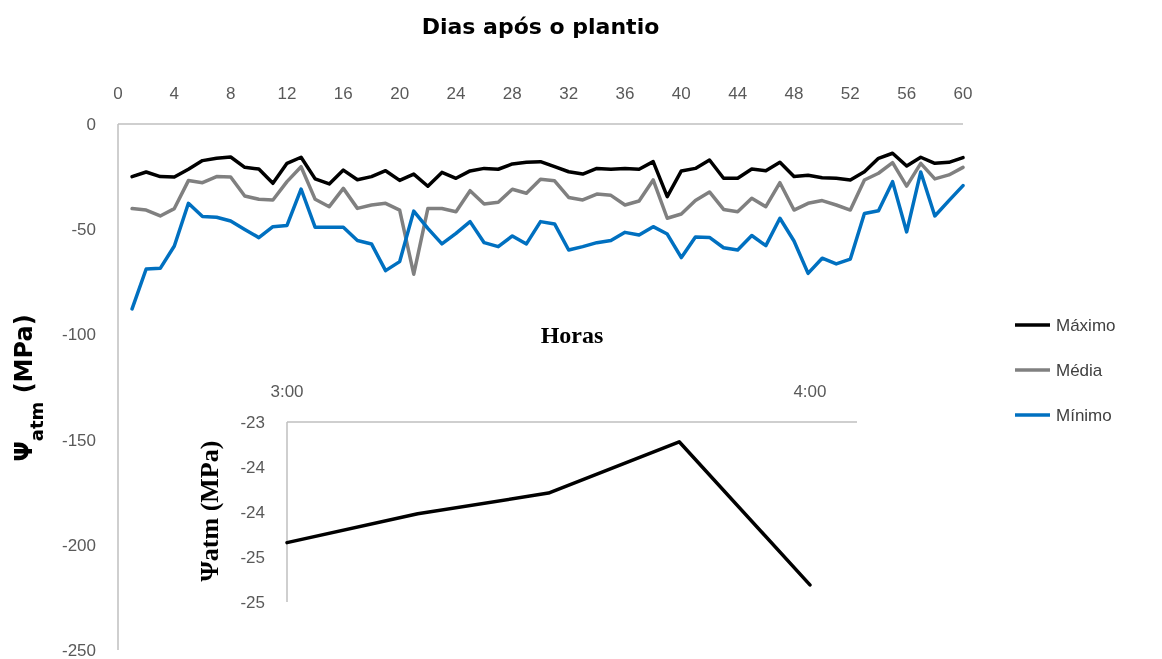 This screenshot has width=1162, height=659. I want to click on x-tick-label: 4, so click(174, 93).